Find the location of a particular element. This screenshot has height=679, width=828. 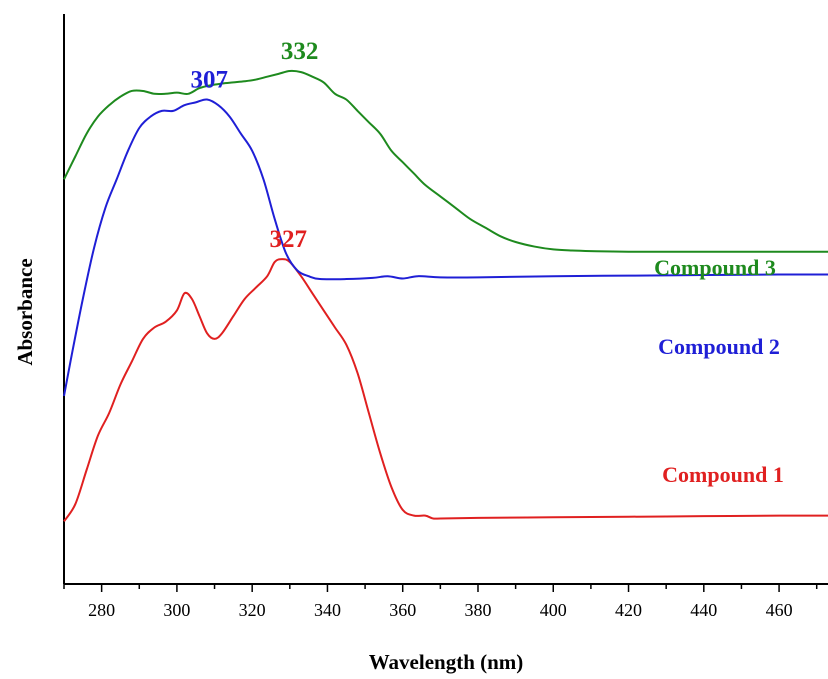

x-tick-label: 340 is located at coordinates (327, 610).